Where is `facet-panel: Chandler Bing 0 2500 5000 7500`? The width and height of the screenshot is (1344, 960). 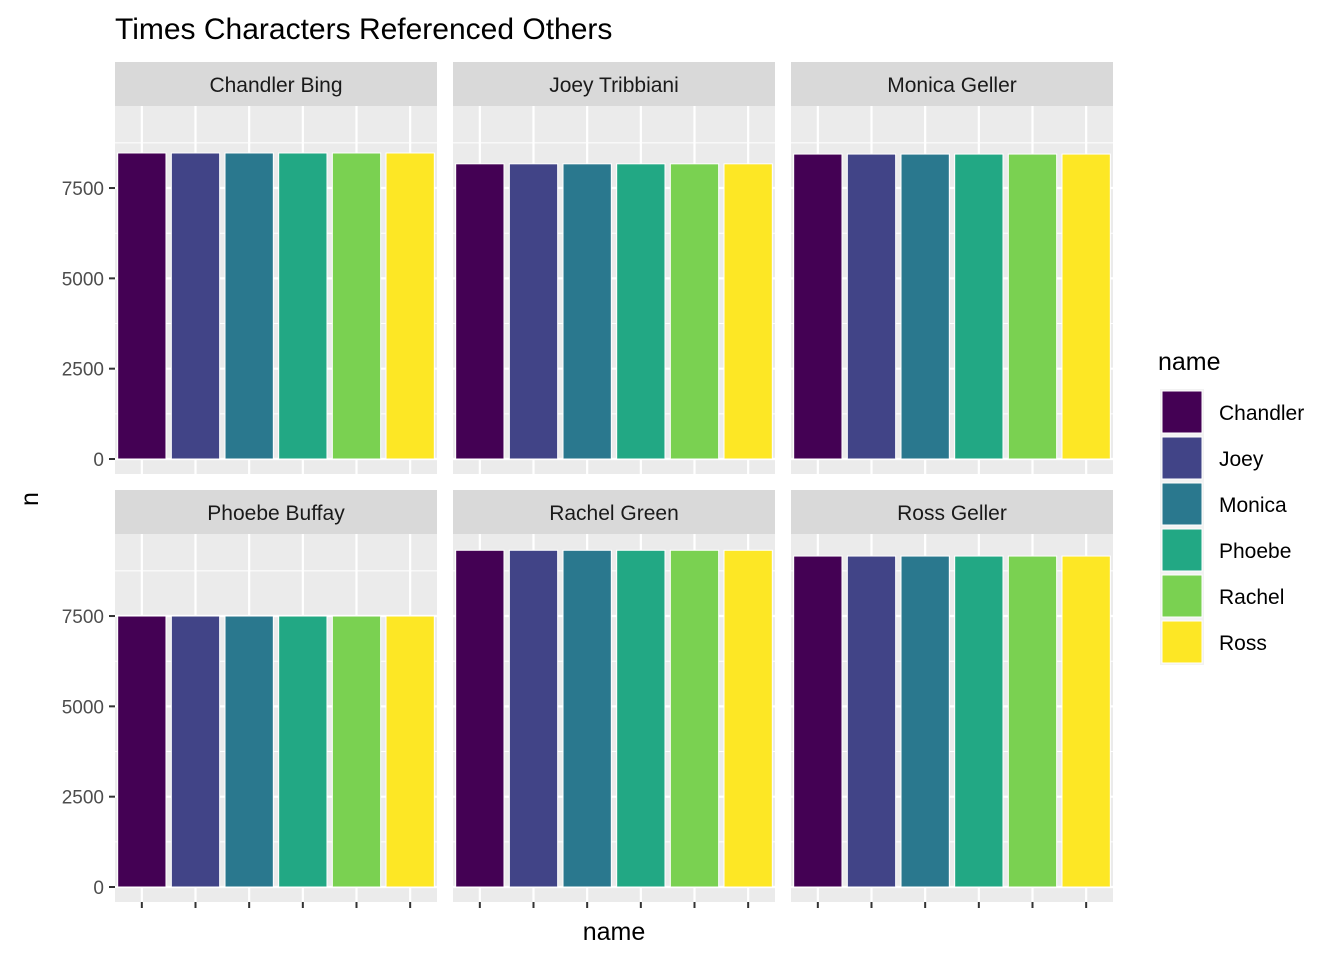 facet-panel: Chandler Bing 0 2500 5000 7500 is located at coordinates (249, 268).